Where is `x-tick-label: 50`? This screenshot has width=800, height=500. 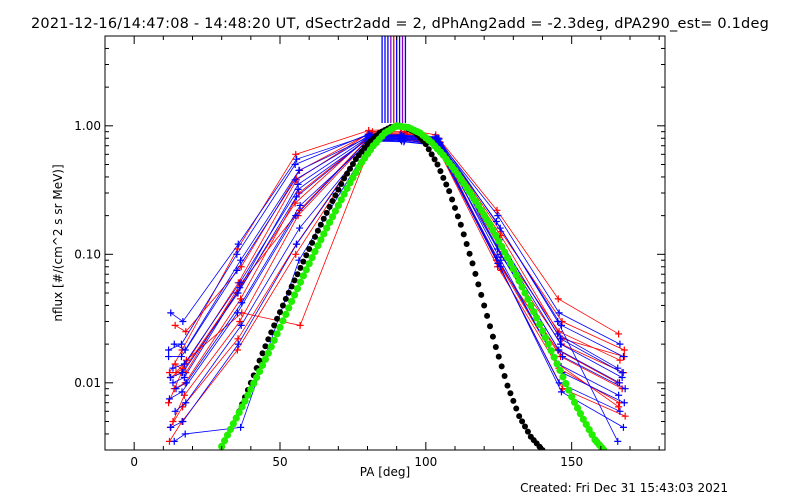
x-tick-label: 50 is located at coordinates (279, 462).